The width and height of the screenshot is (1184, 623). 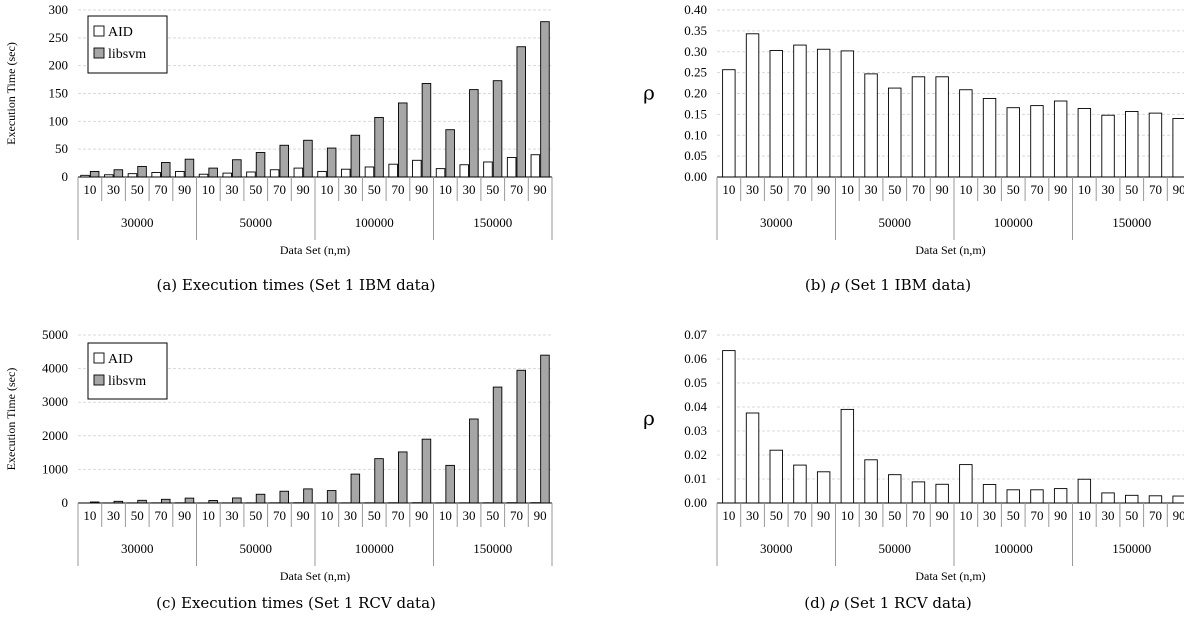 I want to click on y-axis-title: ρ, so click(x=649, y=418).